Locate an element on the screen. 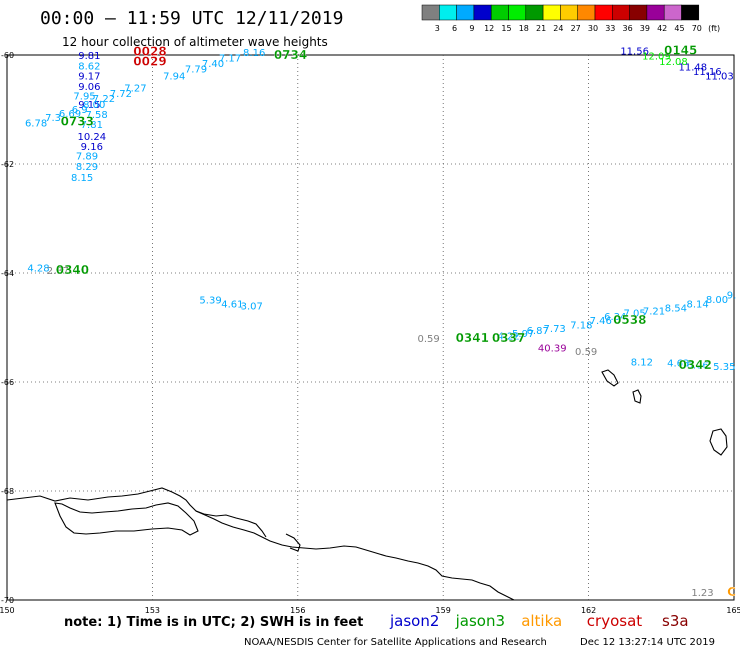 The height and width of the screenshot is (650, 740). y-tick-label: -60 is located at coordinates (7, 55).